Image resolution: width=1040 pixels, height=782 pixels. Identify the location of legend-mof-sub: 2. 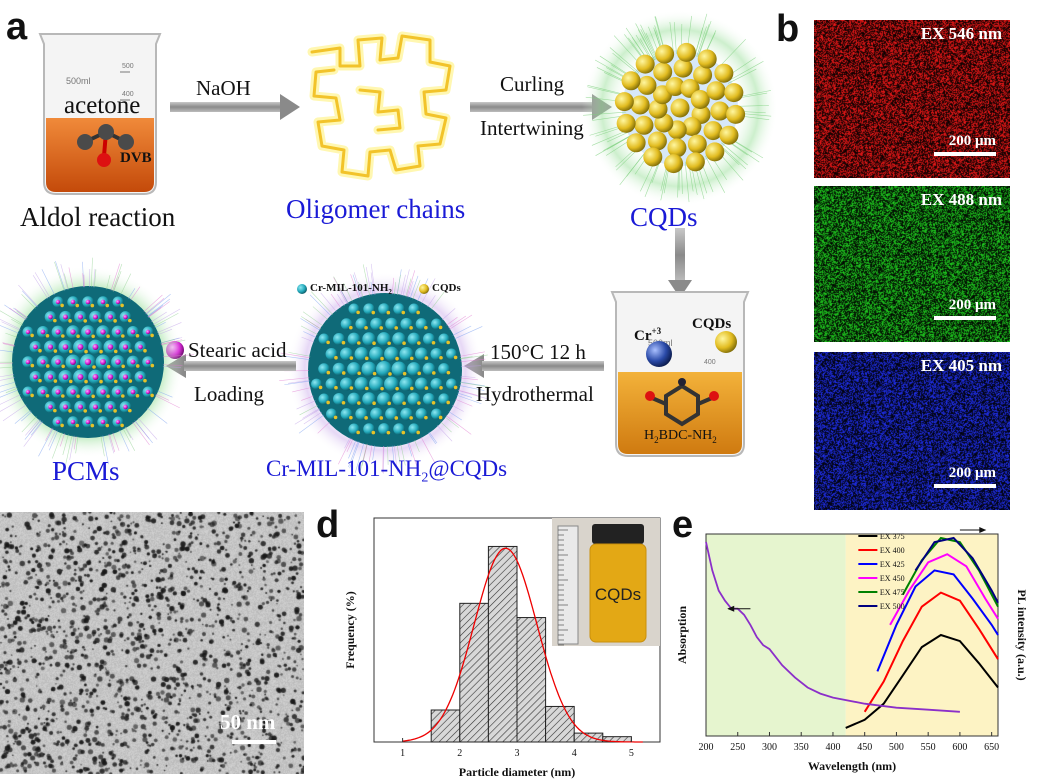
(390, 292).